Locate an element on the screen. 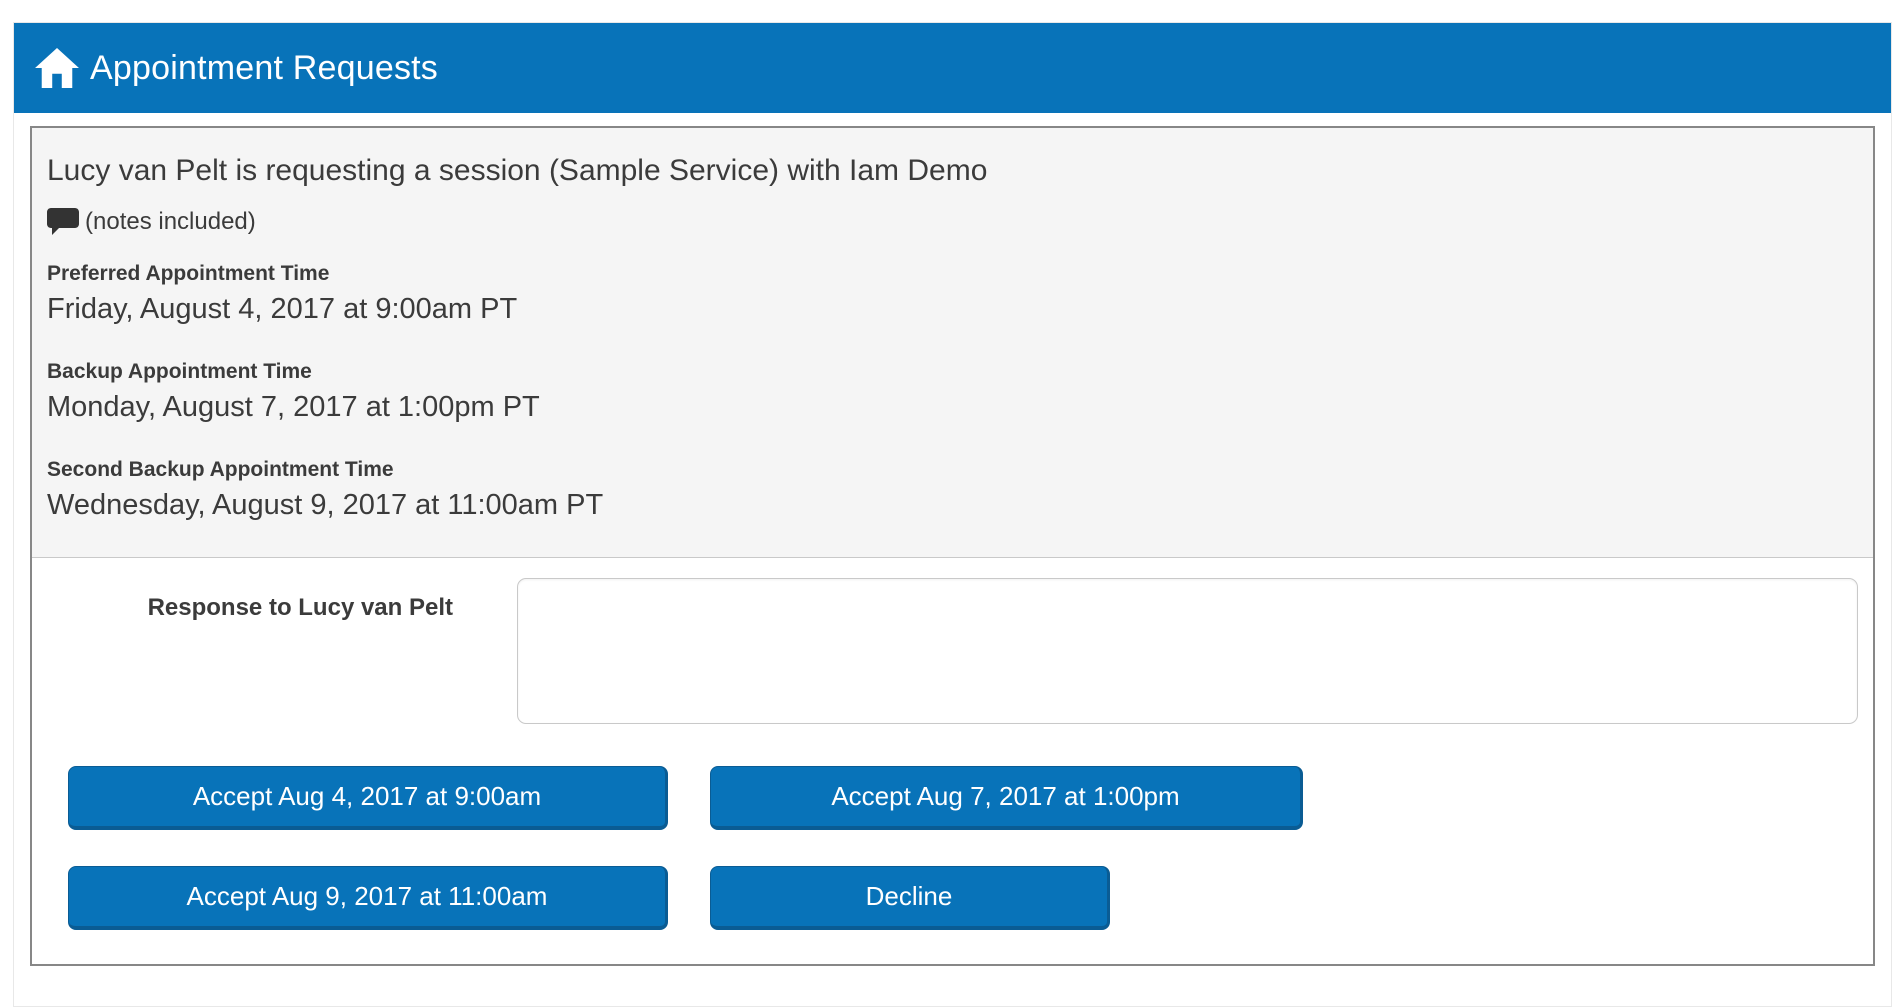  decline-button: Decline is located at coordinates (910, 897).